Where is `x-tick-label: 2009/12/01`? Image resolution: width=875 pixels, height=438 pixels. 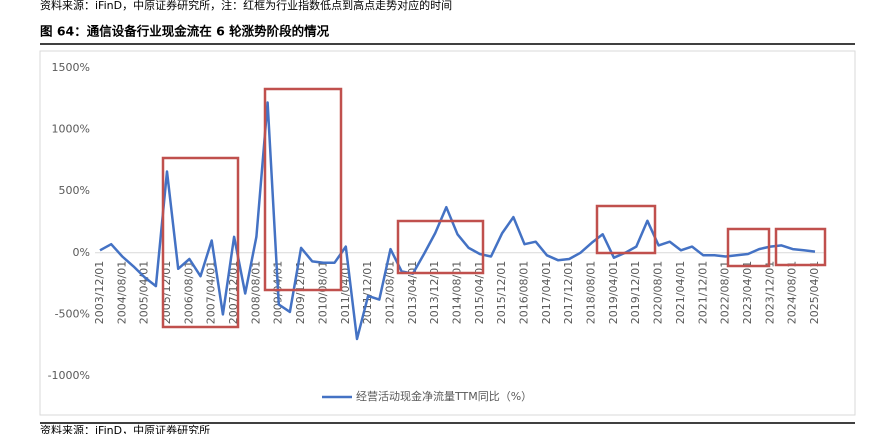 x-tick-label: 2009/12/01 is located at coordinates (300, 292).